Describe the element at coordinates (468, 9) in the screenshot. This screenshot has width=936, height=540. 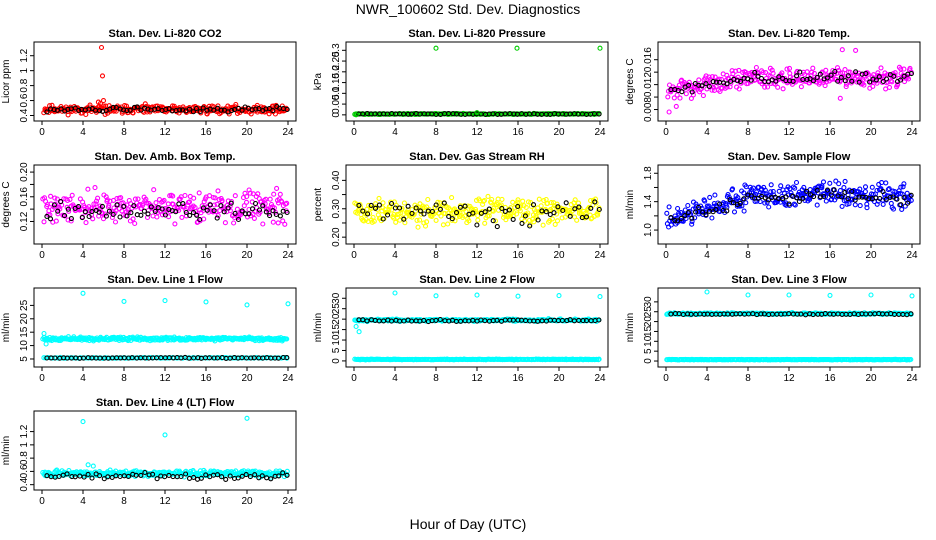
I see `figure-title: NWR_100602 Std. Dev. Diagnostics` at that location.